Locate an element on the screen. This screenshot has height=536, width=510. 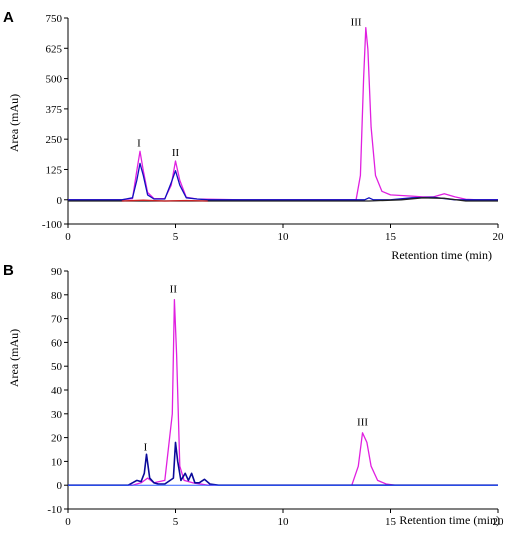
panel-b-y-tick-label: -10 is located at coordinates (54, 510).